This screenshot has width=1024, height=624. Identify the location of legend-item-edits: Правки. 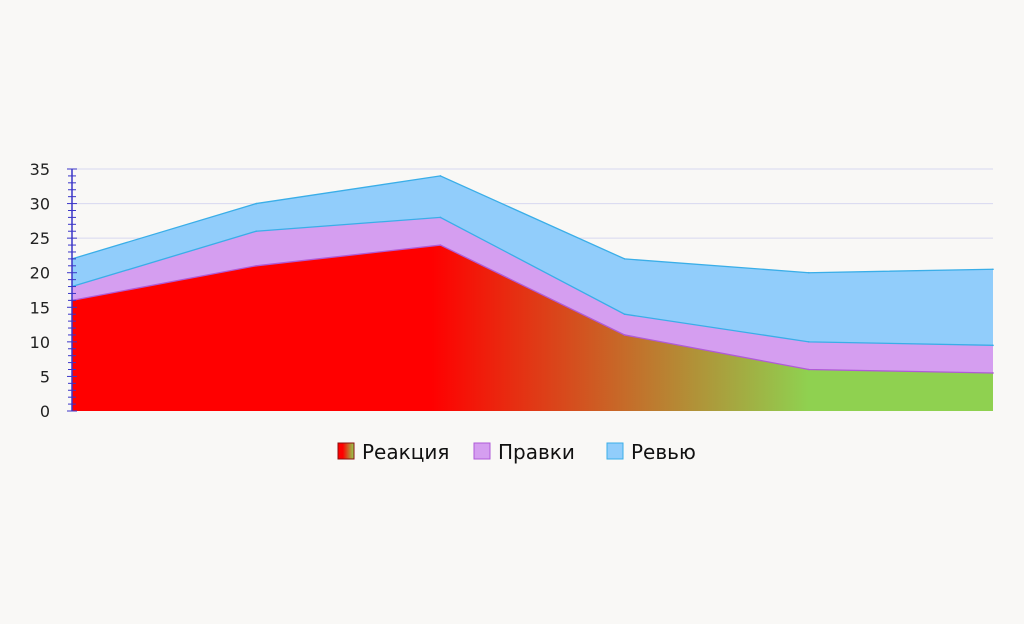
(524, 452).